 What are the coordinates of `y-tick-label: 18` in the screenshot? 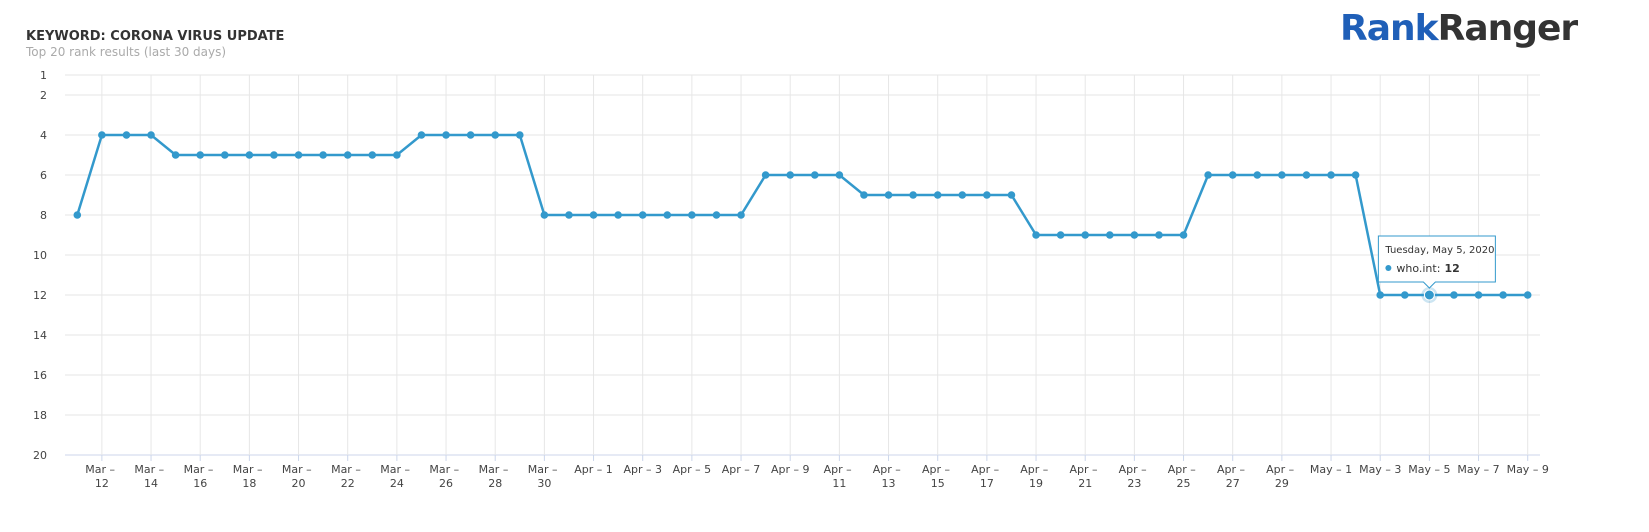 It's located at (40, 415).